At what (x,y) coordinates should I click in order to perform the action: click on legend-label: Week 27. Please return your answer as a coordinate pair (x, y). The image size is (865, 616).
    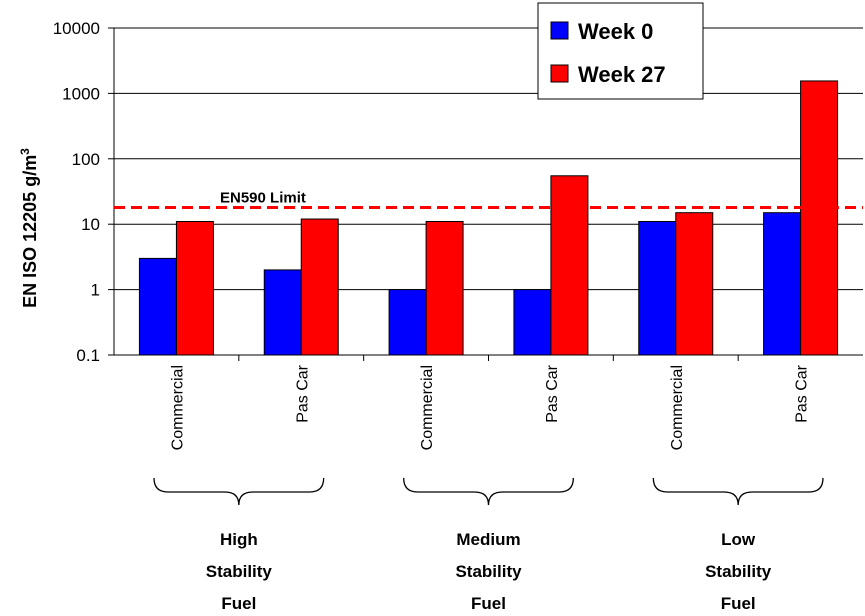
    Looking at the image, I should click on (622, 74).